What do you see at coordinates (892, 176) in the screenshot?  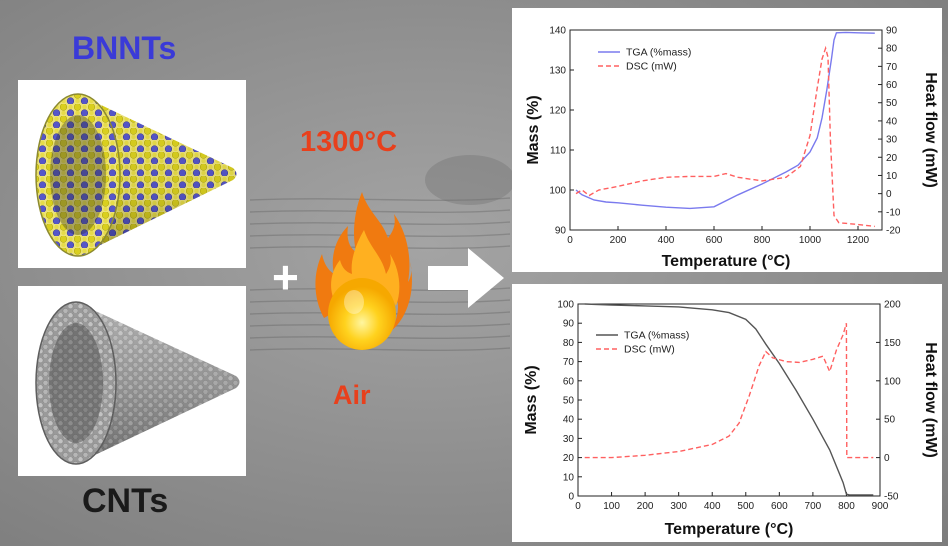 I see `y2-tick-label: 10` at bounding box center [892, 176].